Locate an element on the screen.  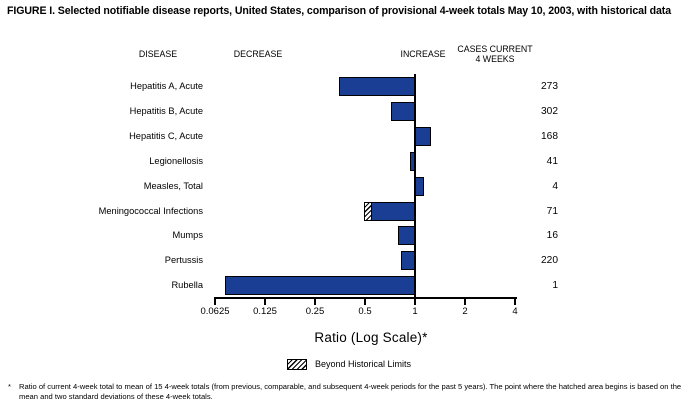
cases-current-value: 220 is located at coordinates (549, 260).